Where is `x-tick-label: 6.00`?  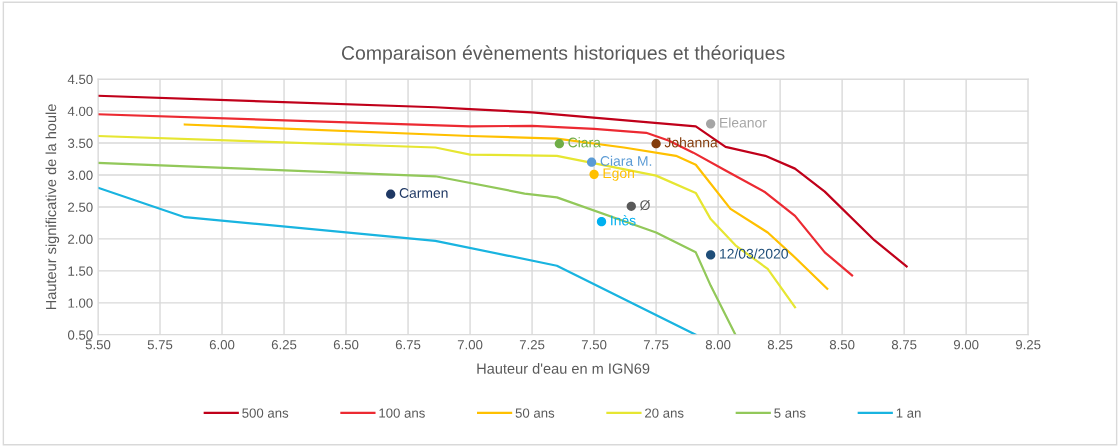
x-tick-label: 6.00 is located at coordinates (222, 345).